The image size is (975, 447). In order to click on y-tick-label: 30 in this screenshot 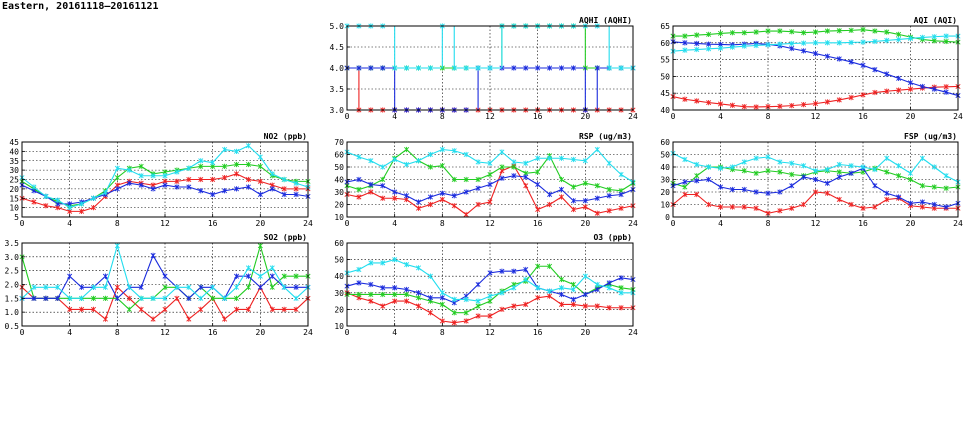, I will do `click(14, 170)`.